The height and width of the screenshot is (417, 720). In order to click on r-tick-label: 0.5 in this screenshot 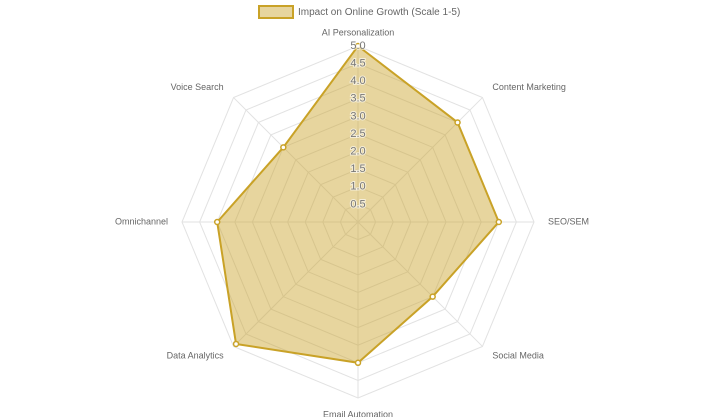, I will do `click(357, 204)`.